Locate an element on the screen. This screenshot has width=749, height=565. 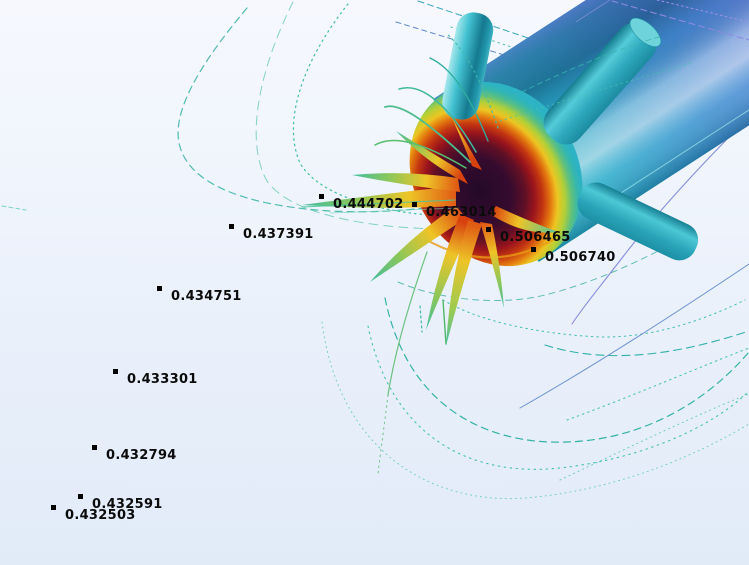
point-value-label: 0.506740 is located at coordinates (580, 257).